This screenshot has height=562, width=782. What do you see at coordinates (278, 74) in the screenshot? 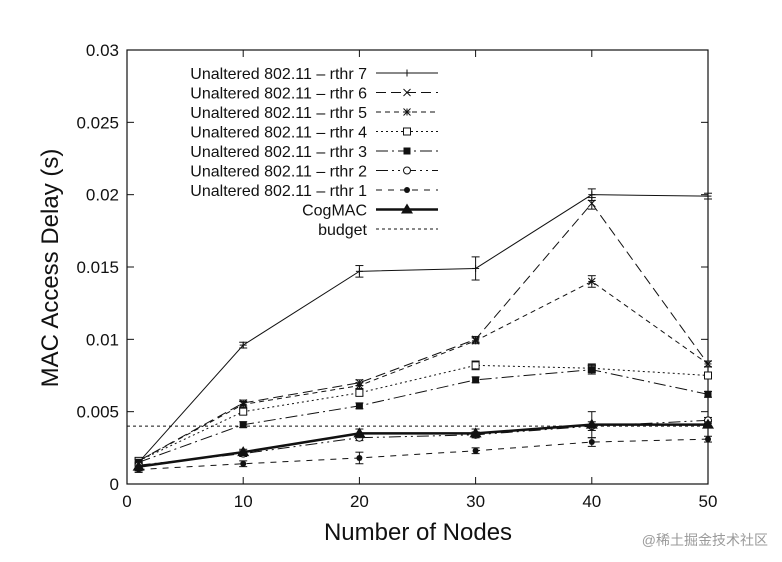
I see `legend-label: Unaltered 802.11 – rthr 7` at bounding box center [278, 74].